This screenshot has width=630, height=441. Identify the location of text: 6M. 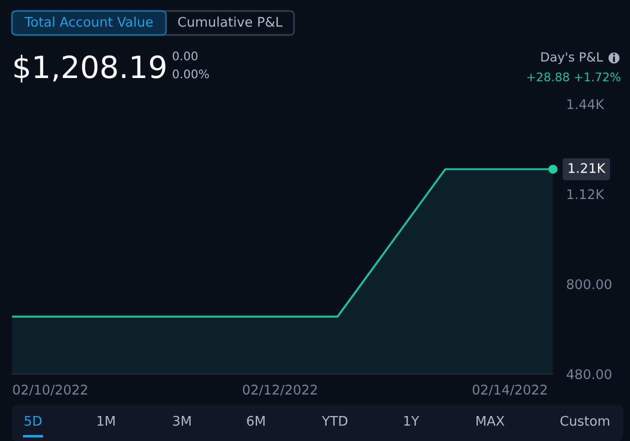
(256, 421).